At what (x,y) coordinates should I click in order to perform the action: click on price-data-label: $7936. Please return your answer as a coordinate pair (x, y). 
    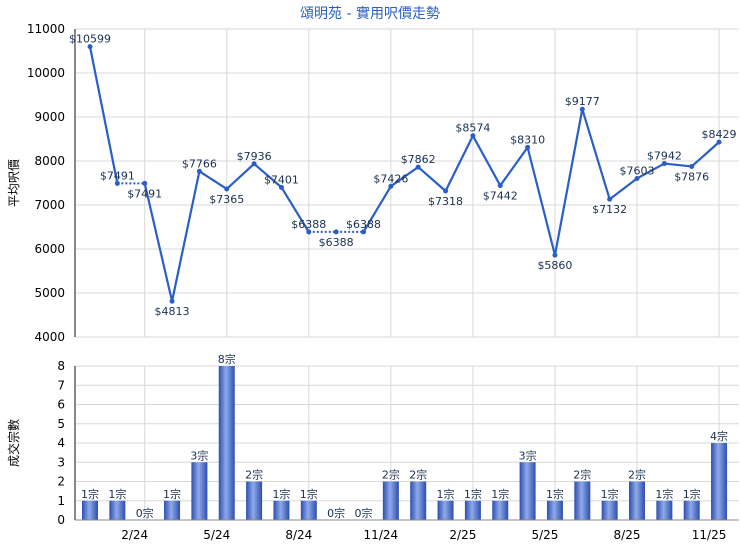
    Looking at the image, I should click on (254, 156).